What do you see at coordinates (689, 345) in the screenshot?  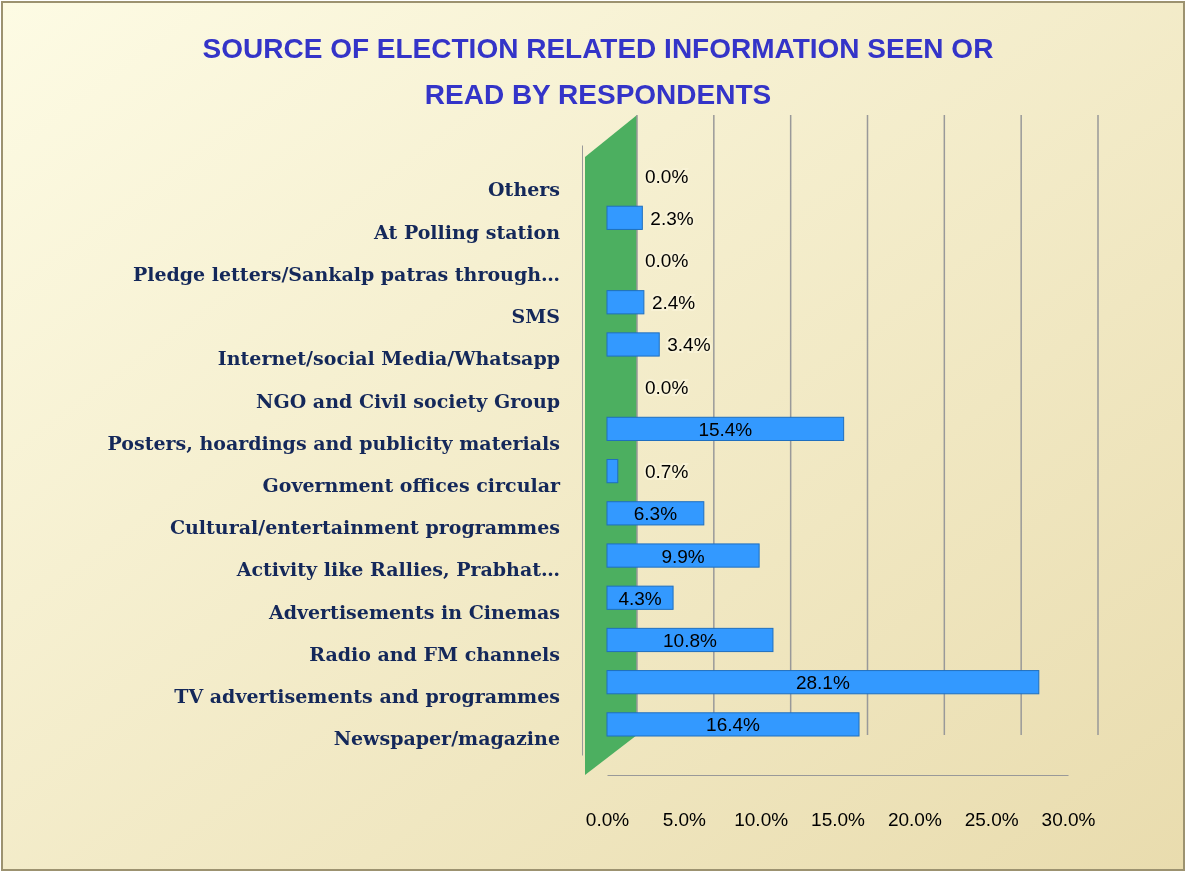 I see `data-label: 3.4%` at bounding box center [689, 345].